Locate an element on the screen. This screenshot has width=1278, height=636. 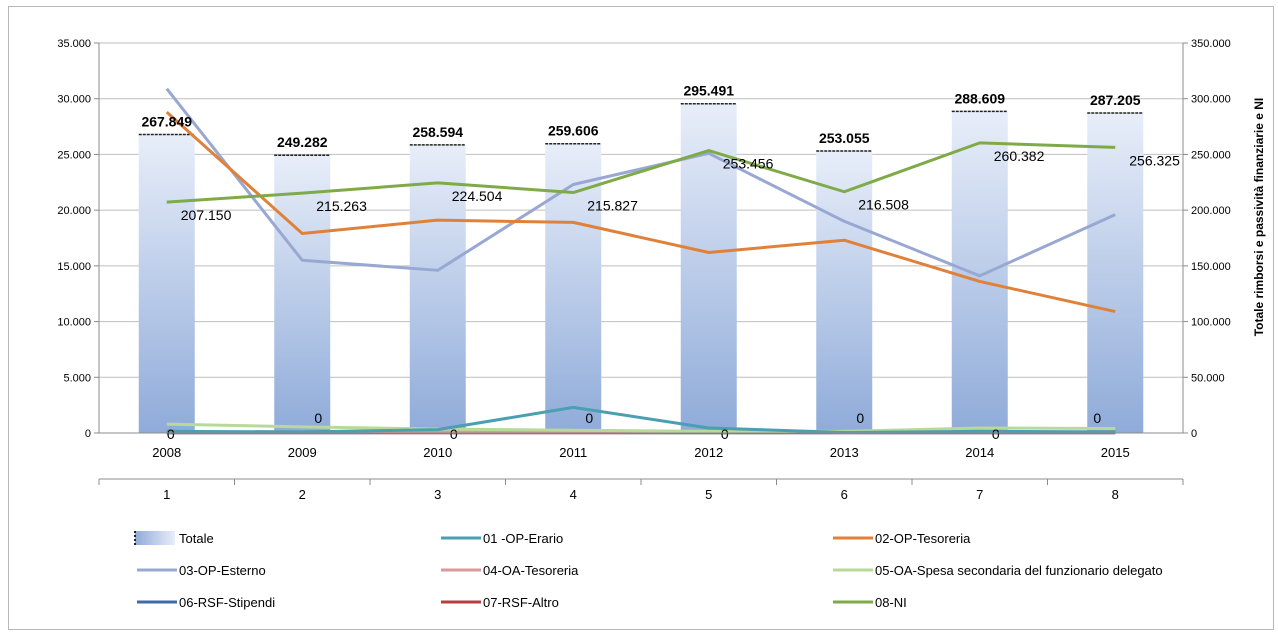
y2-tick-label: 350.000 is located at coordinates (1211, 44).